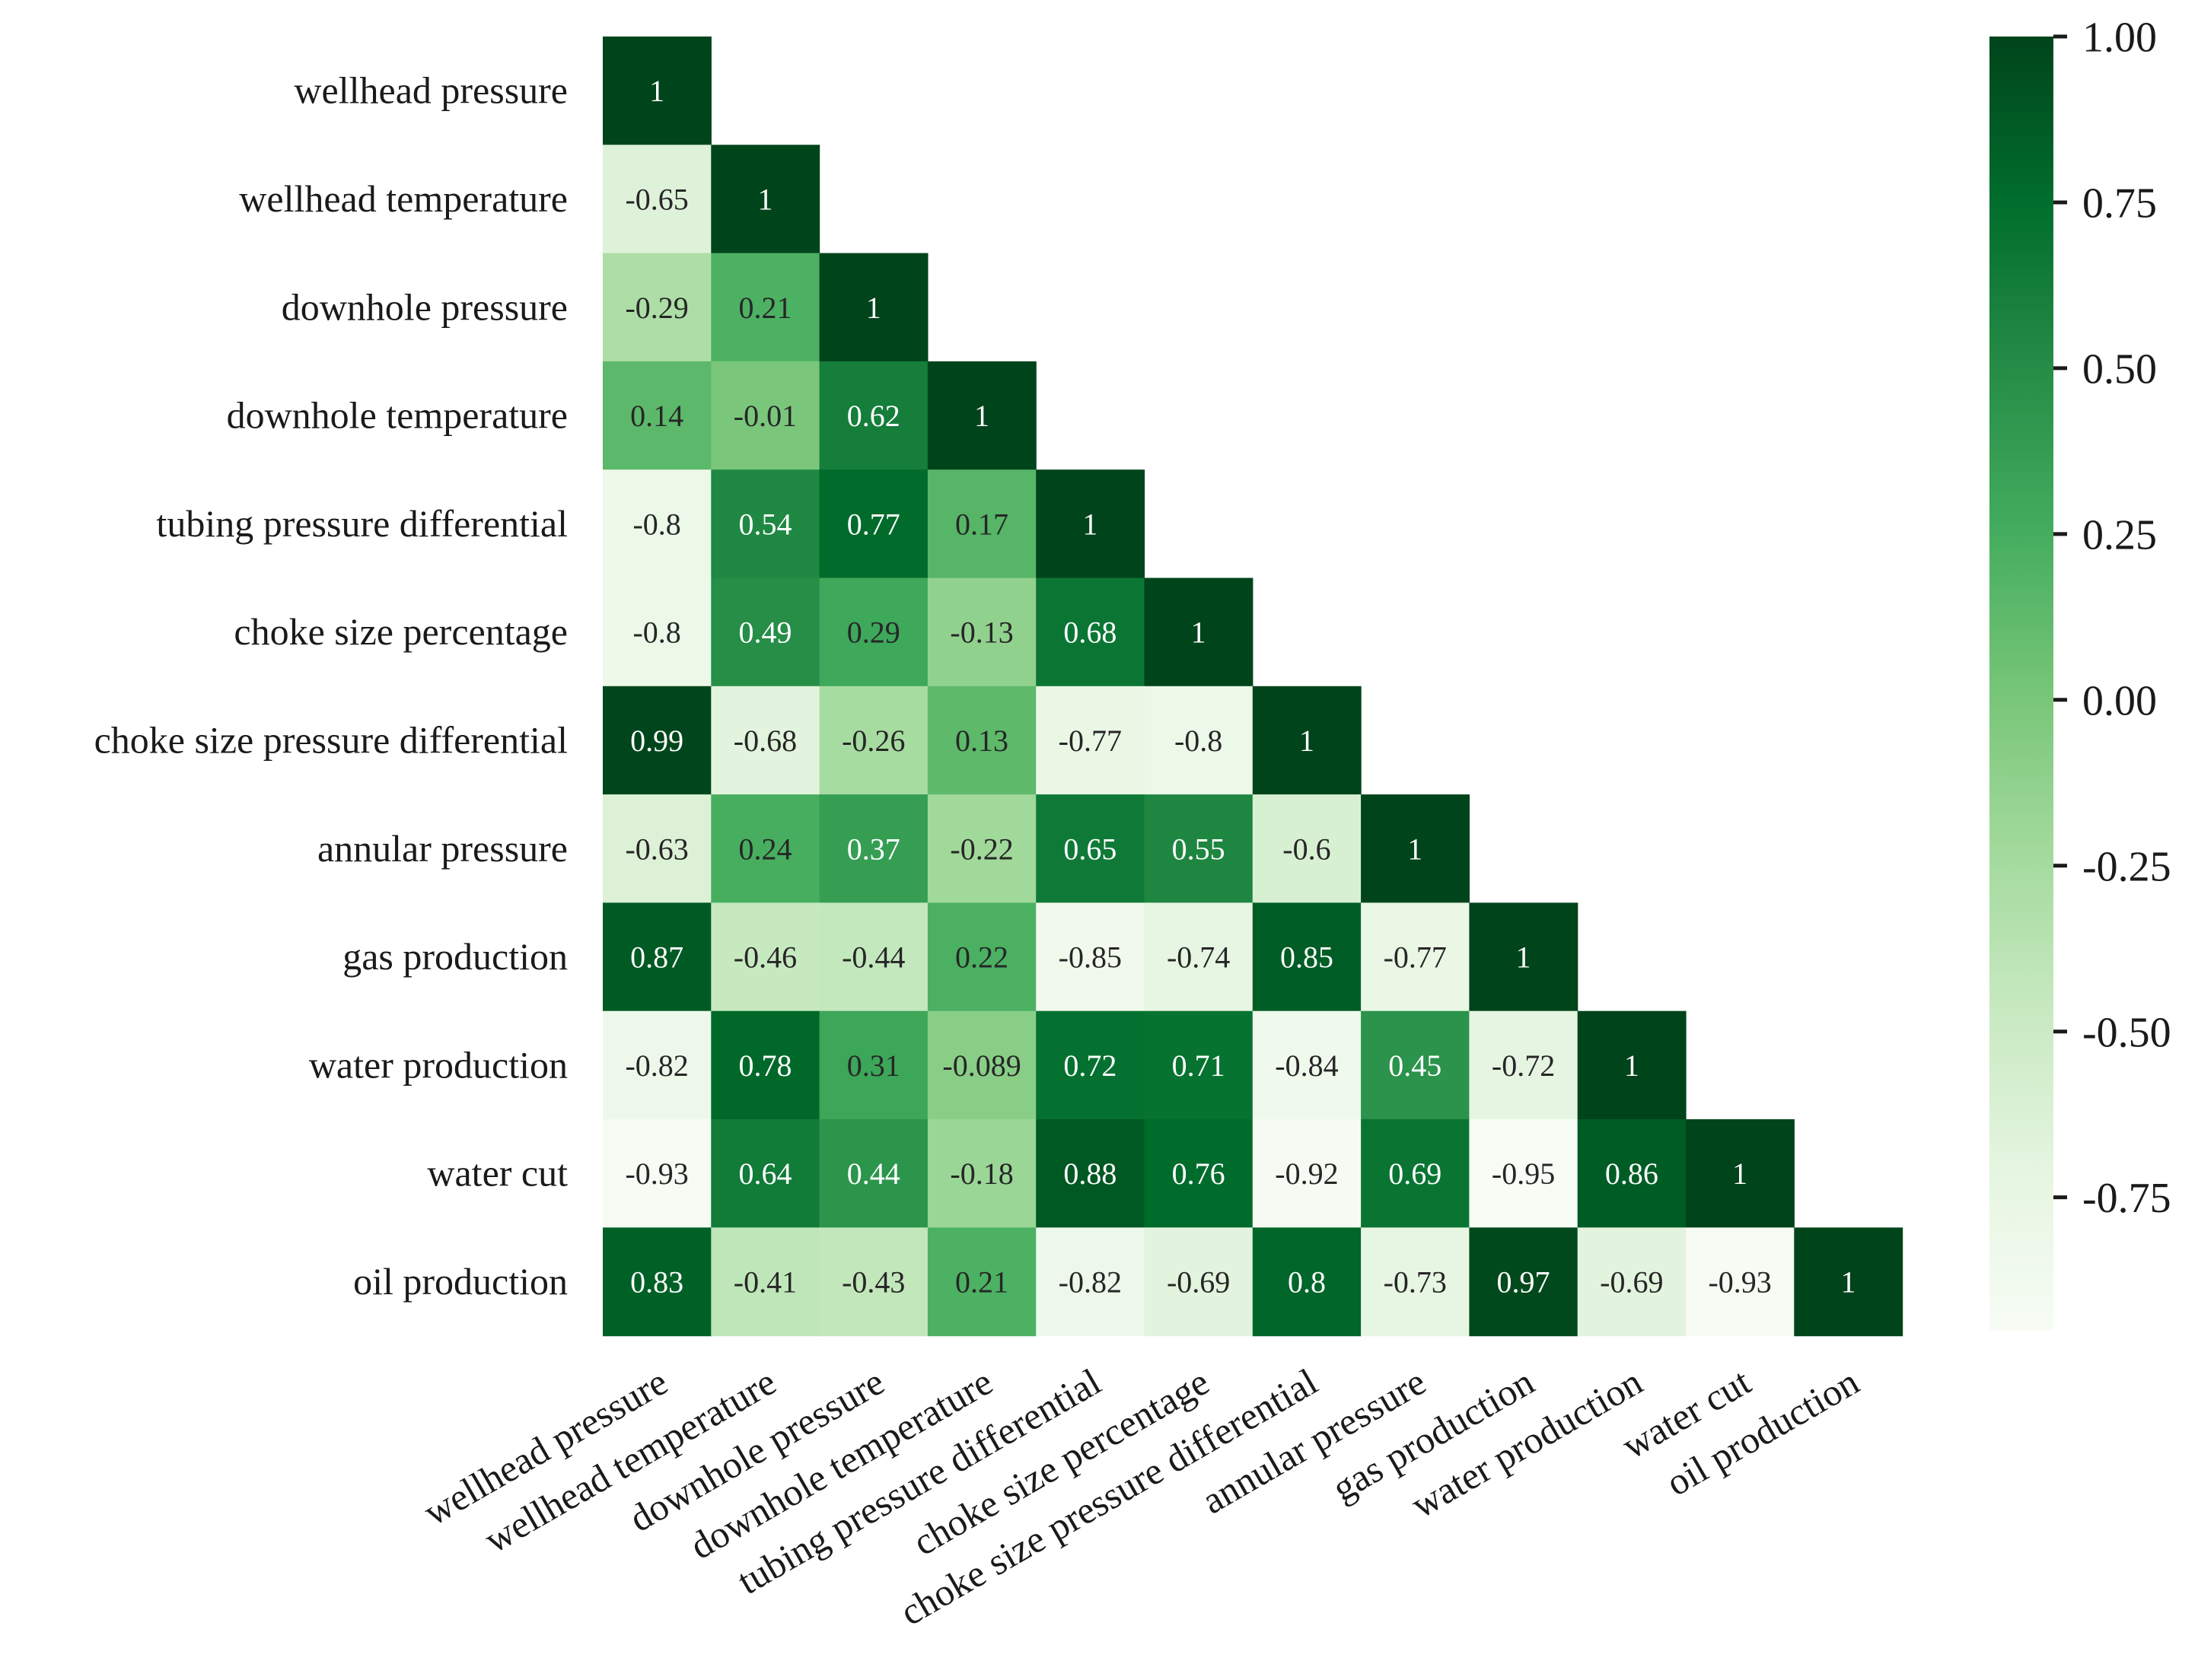 The image size is (2198, 1680). What do you see at coordinates (1307, 1065) in the screenshot?
I see `heatmap-cell-r9-c6` at bounding box center [1307, 1065].